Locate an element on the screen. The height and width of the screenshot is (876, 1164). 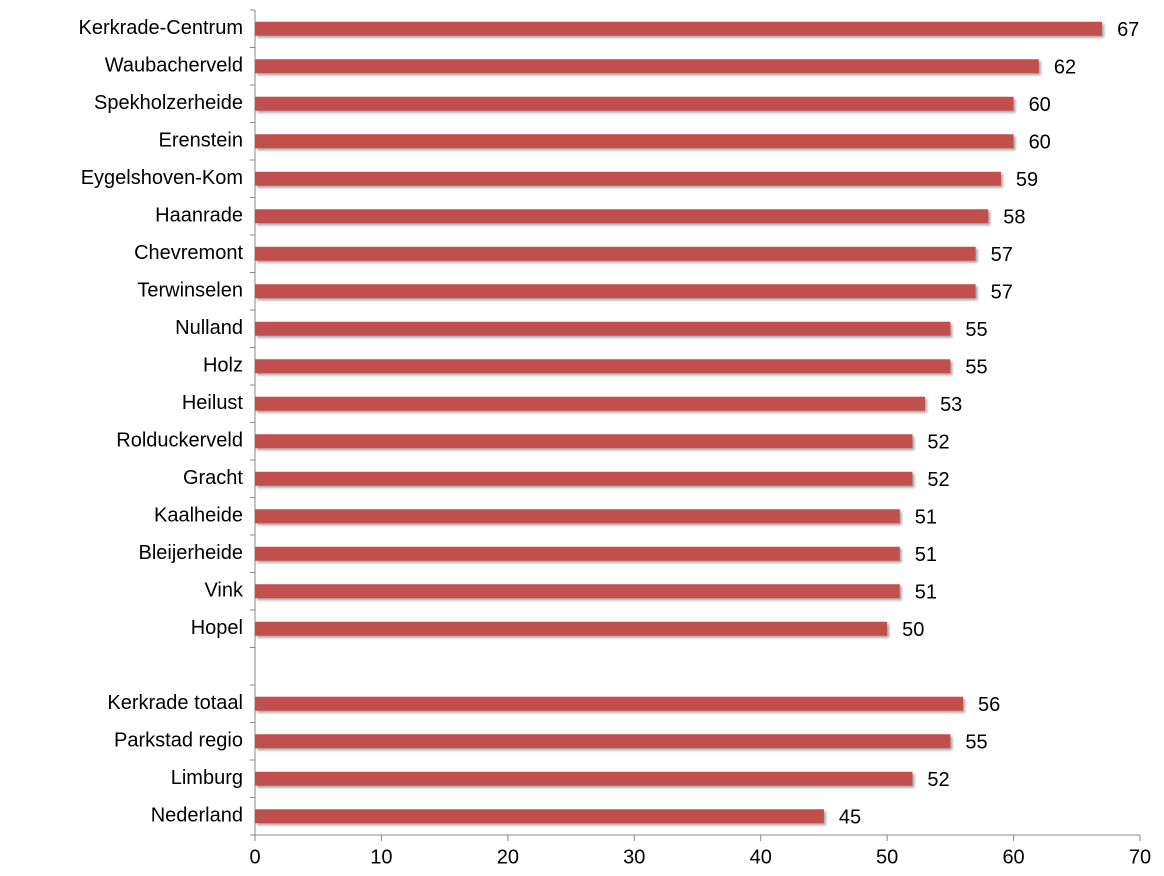
y-tick-label: Gracht is located at coordinates (213, 478).